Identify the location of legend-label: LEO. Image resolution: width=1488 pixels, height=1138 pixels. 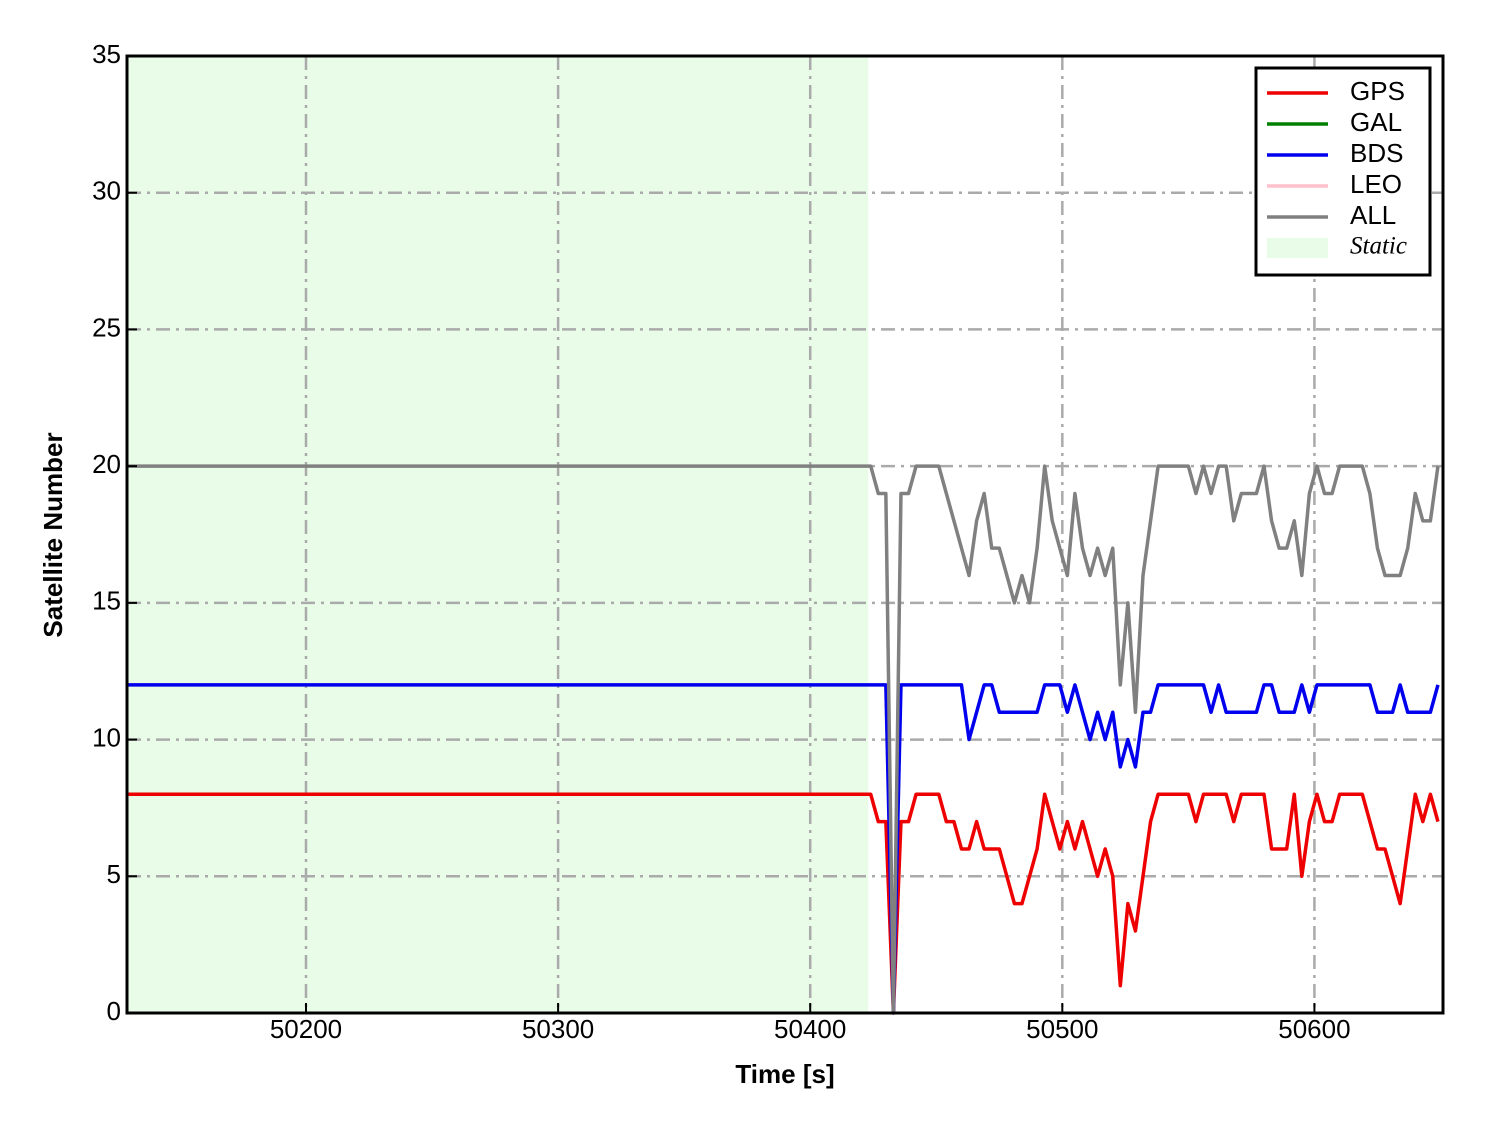
(1376, 184).